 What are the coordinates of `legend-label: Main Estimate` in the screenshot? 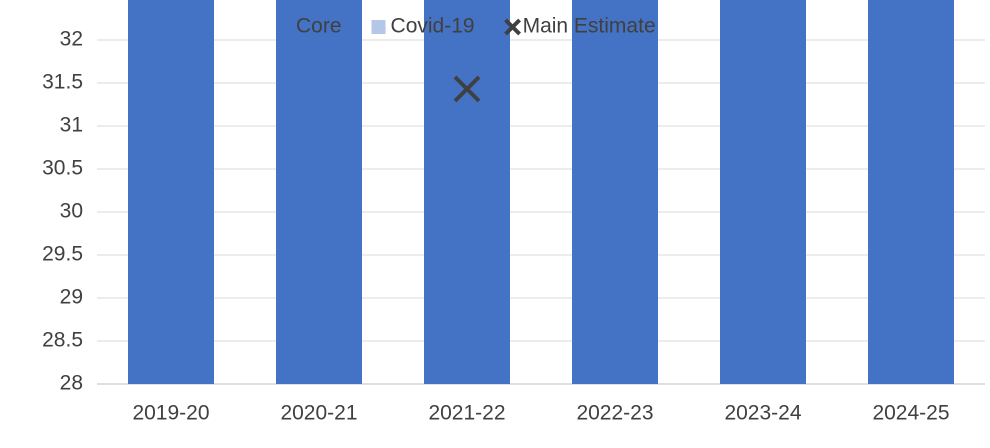 It's located at (589, 26).